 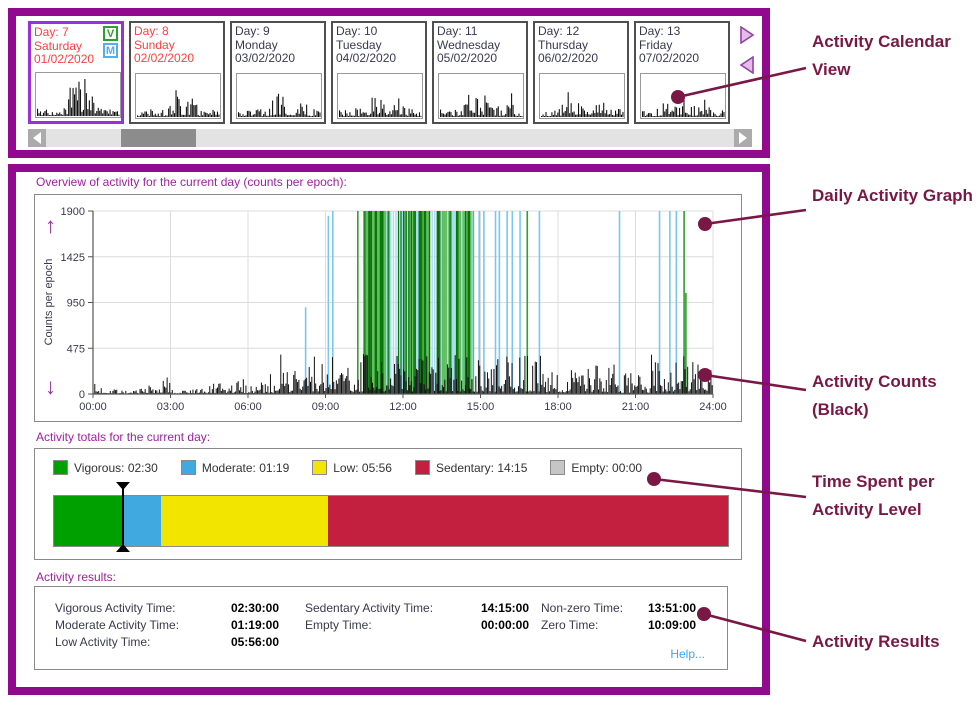 I want to click on day-card-weekday: Friday, so click(x=656, y=45).